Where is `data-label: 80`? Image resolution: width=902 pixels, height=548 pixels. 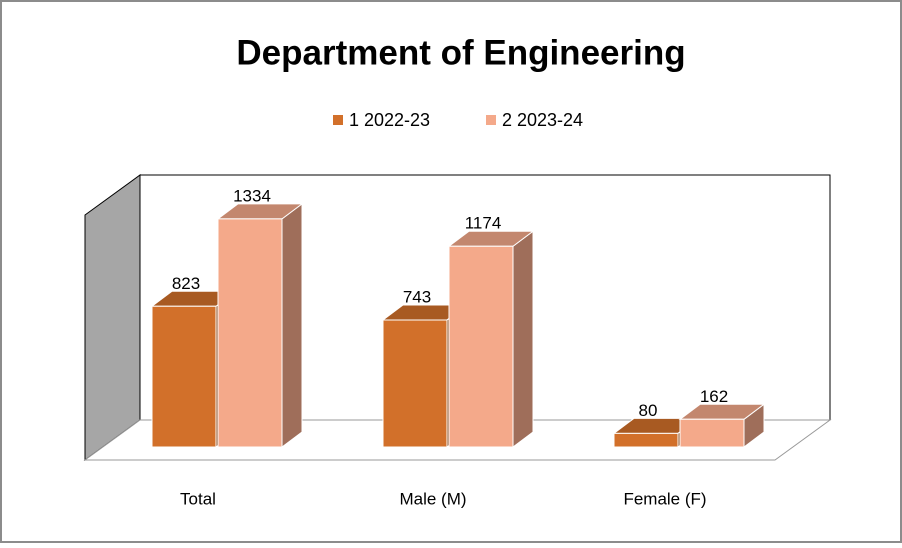 data-label: 80 is located at coordinates (648, 410).